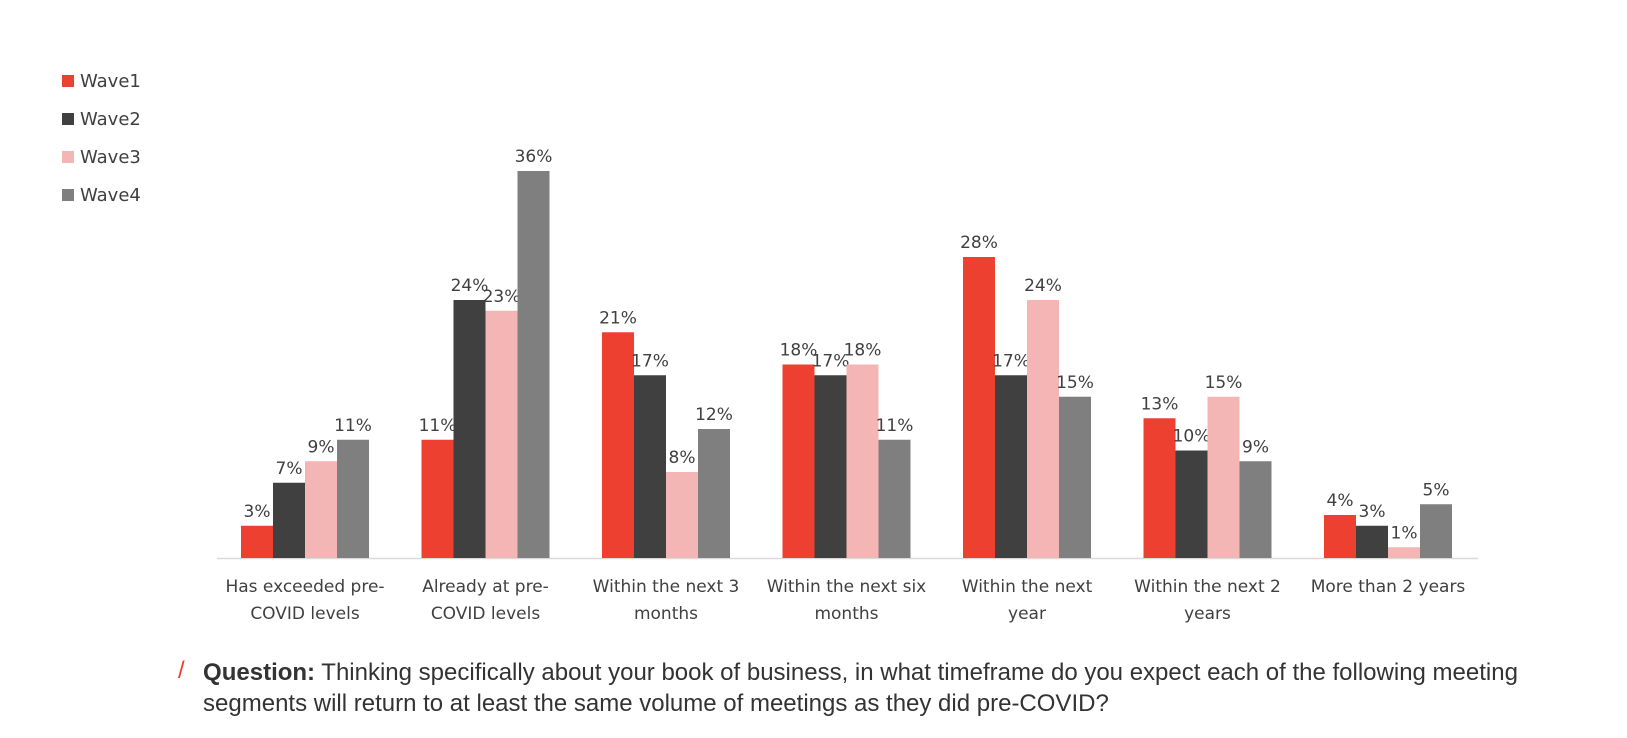 The height and width of the screenshot is (738, 1627). I want to click on legend-item-wave4: Wave4, so click(101, 195).